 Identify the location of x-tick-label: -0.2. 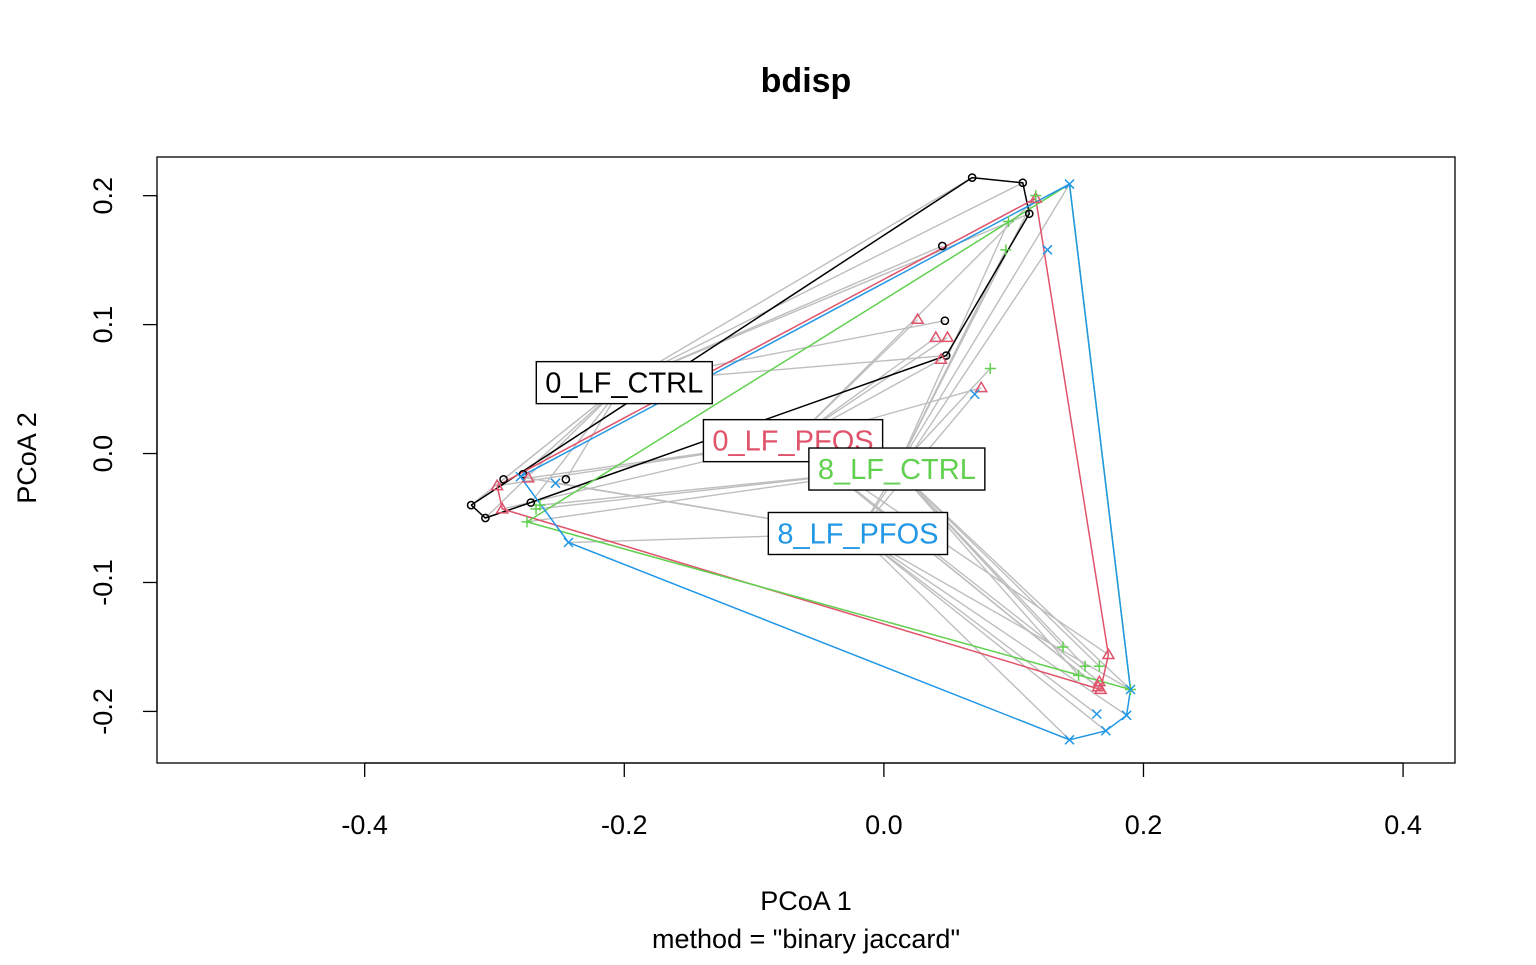
(624, 825).